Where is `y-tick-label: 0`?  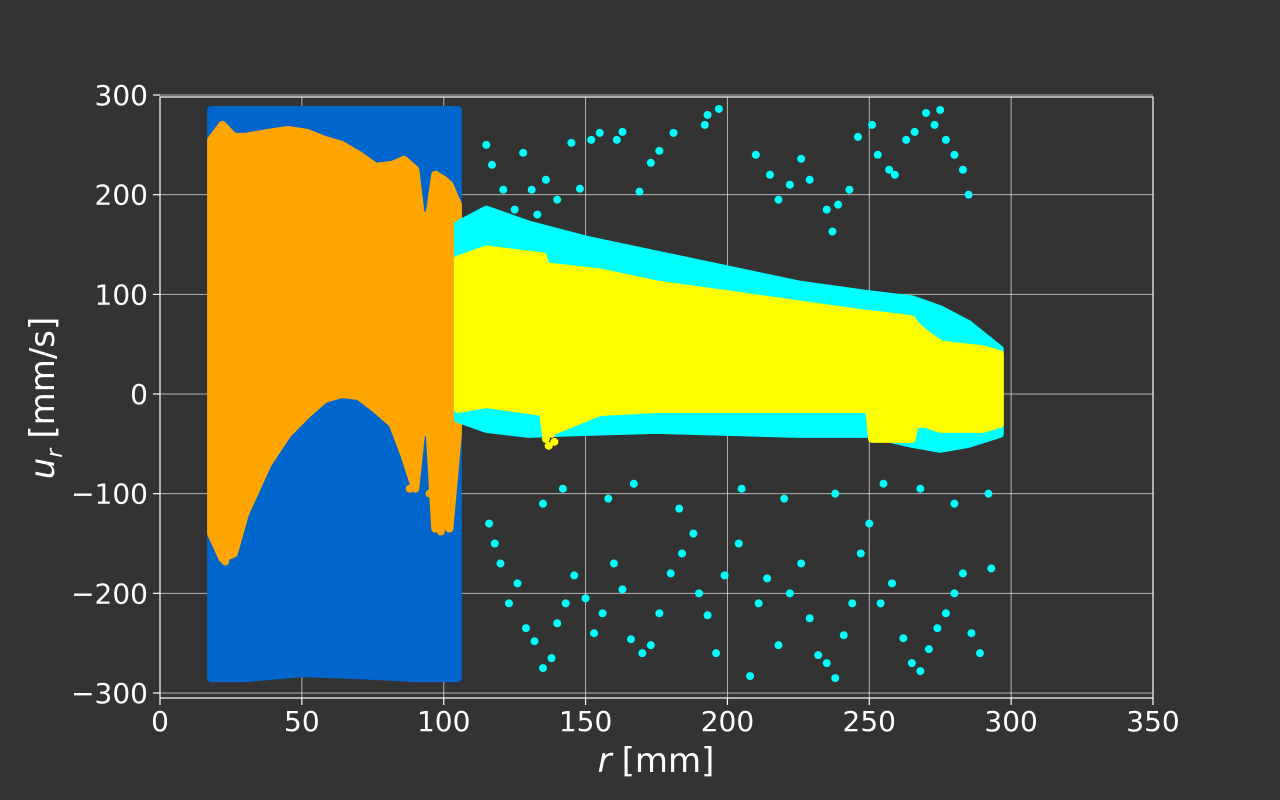 y-tick-label: 0 is located at coordinates (139, 394).